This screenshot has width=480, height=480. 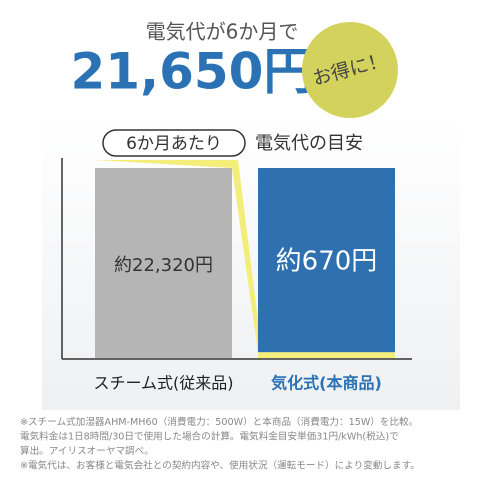 I want to click on value-label: 約670円, so click(x=327, y=262).